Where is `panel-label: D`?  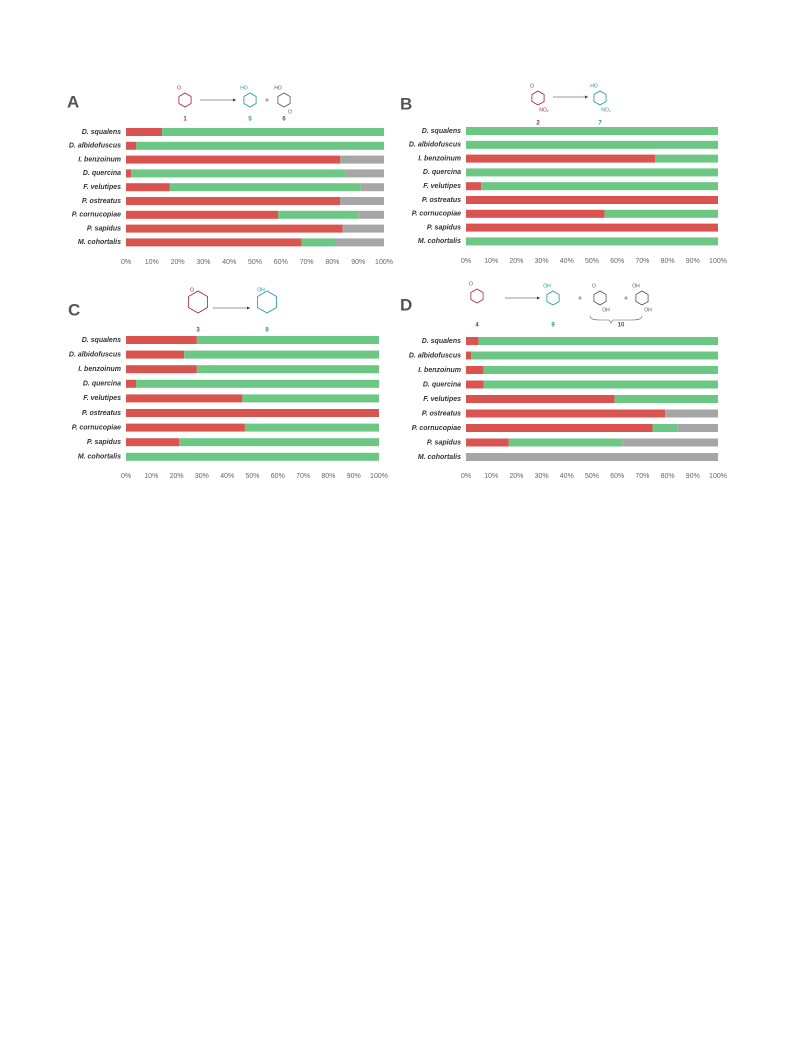
panel-label: D is located at coordinates (406, 304).